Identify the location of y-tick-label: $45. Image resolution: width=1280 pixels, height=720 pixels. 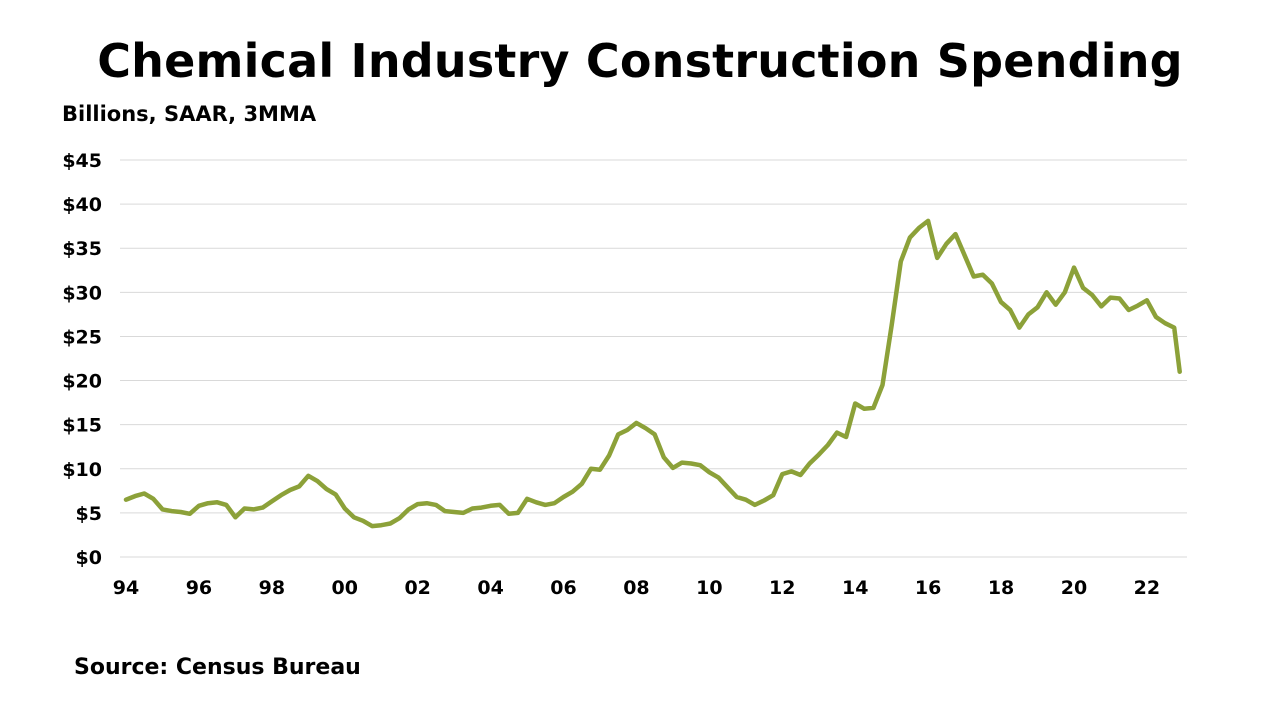
(82, 161).